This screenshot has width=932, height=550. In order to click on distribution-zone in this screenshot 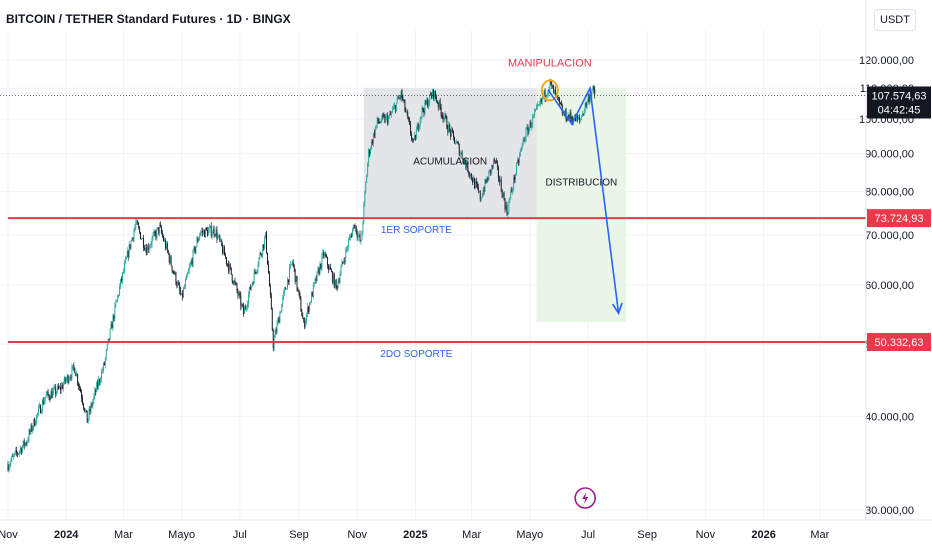, I will do `click(581, 205)`.